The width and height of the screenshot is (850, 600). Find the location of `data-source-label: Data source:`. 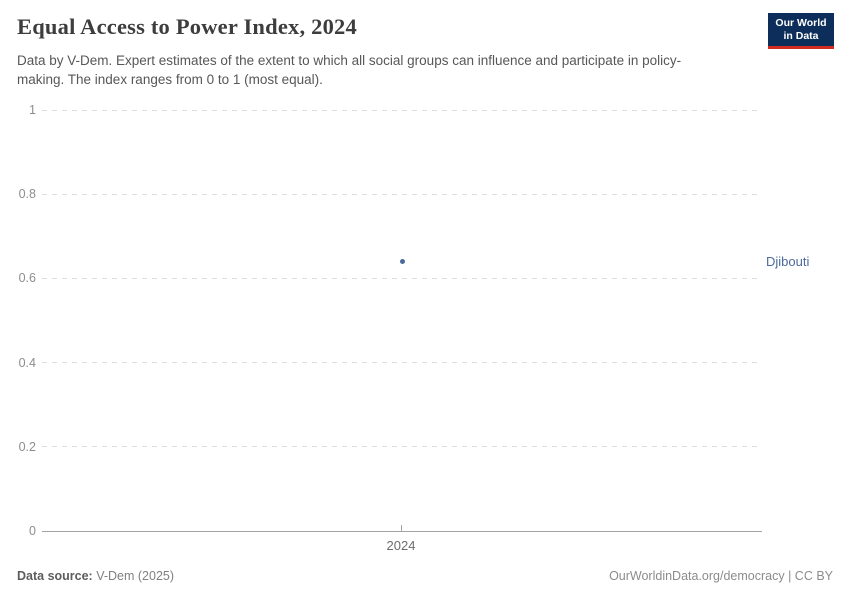

data-source-label: Data source: is located at coordinates (55, 576).